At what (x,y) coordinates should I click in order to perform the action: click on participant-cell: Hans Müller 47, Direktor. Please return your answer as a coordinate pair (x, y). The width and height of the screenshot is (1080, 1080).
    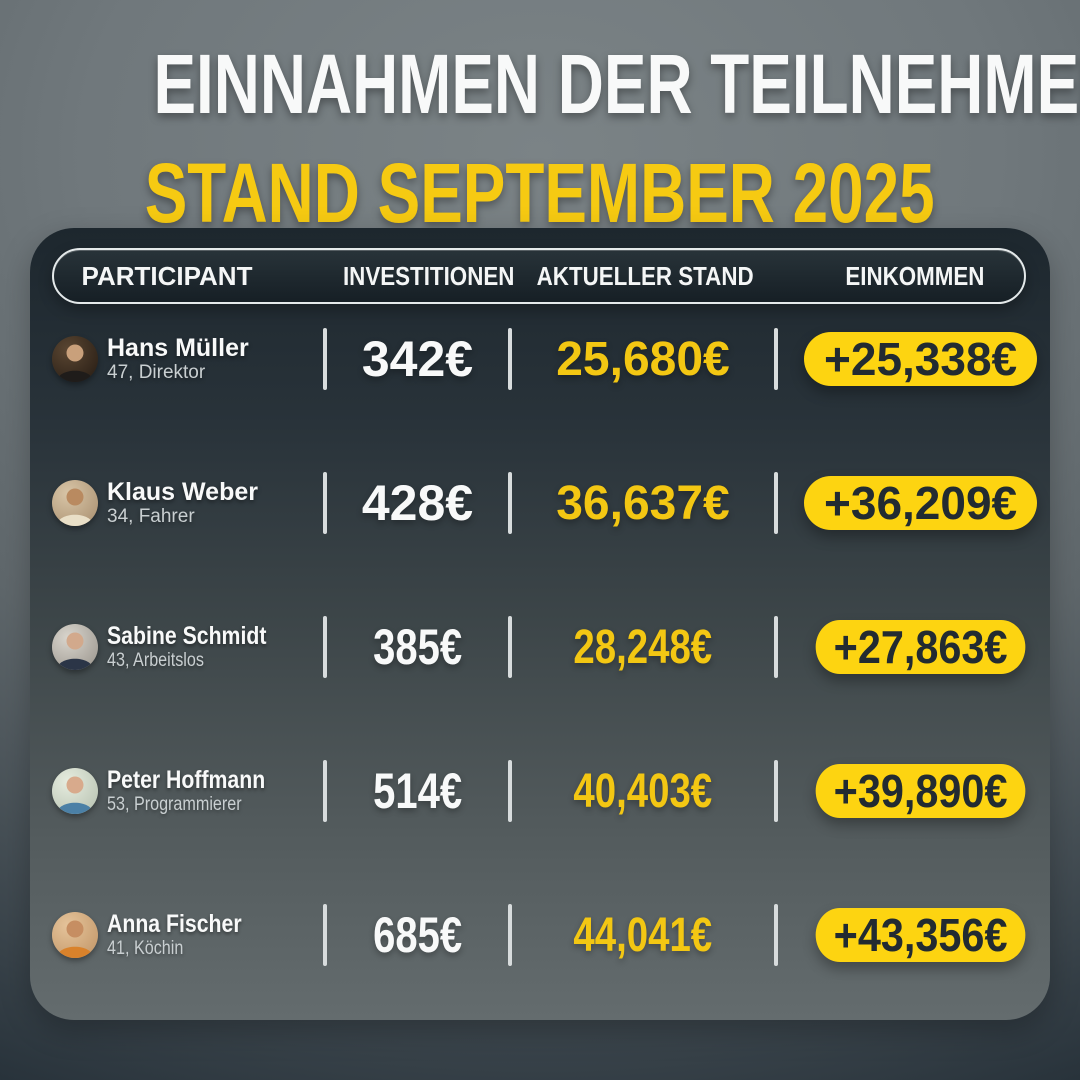
    Looking at the image, I should click on (187, 359).